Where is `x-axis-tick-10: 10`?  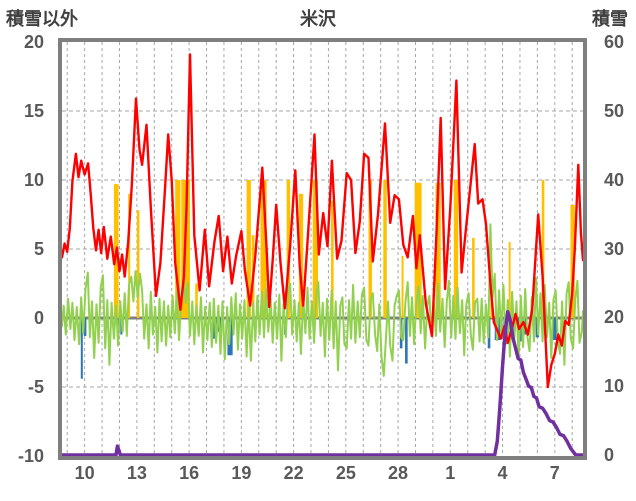 x-axis-tick-10: 10 is located at coordinates (84, 473).